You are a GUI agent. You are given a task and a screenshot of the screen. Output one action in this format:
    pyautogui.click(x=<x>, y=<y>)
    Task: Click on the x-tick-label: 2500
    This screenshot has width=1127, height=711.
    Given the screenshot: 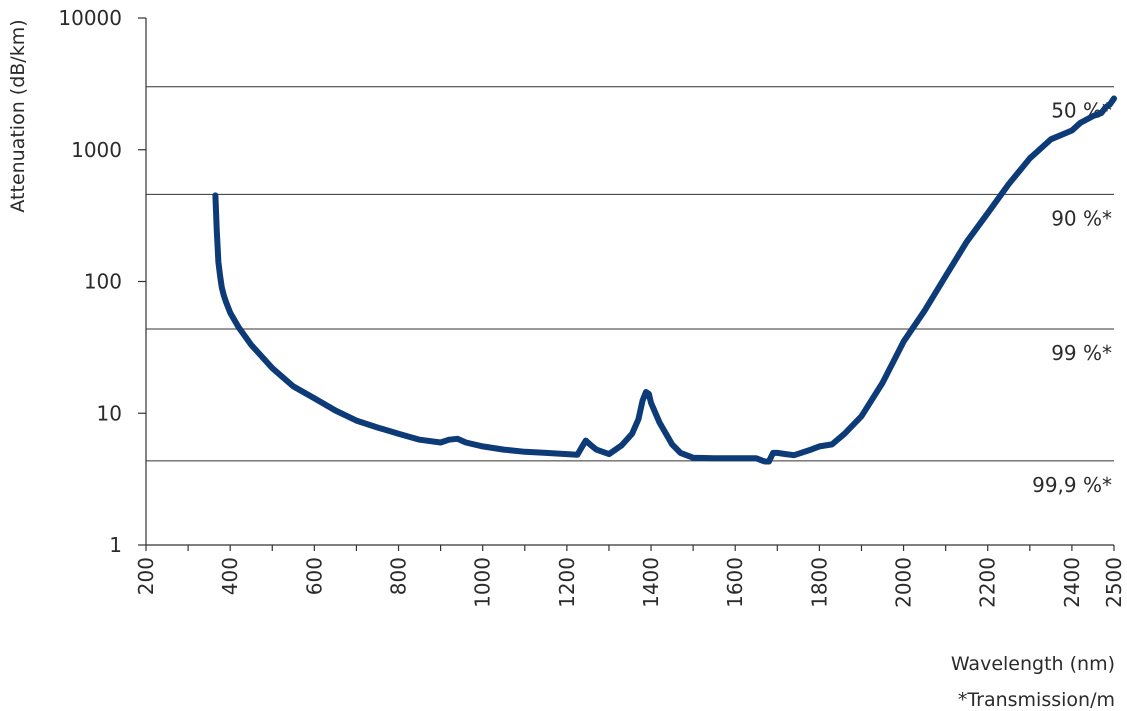 What is the action you would take?
    pyautogui.click(x=1114, y=582)
    